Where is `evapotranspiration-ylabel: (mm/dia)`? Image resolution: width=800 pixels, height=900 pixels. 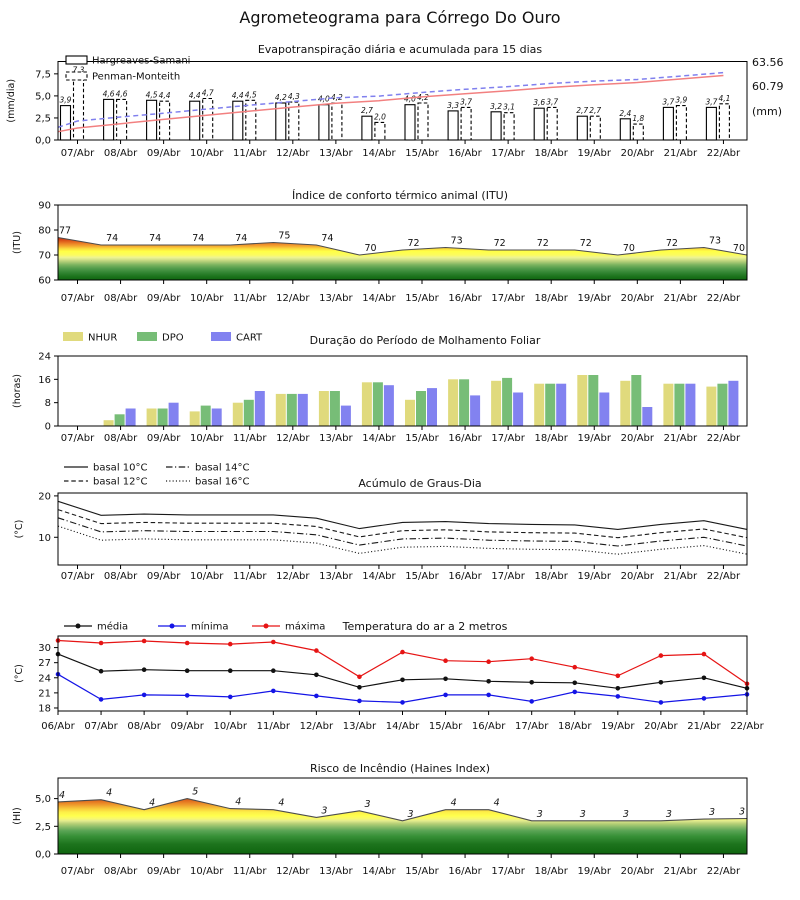 evapotranspiration-ylabel: (mm/dia) is located at coordinates (11, 101).